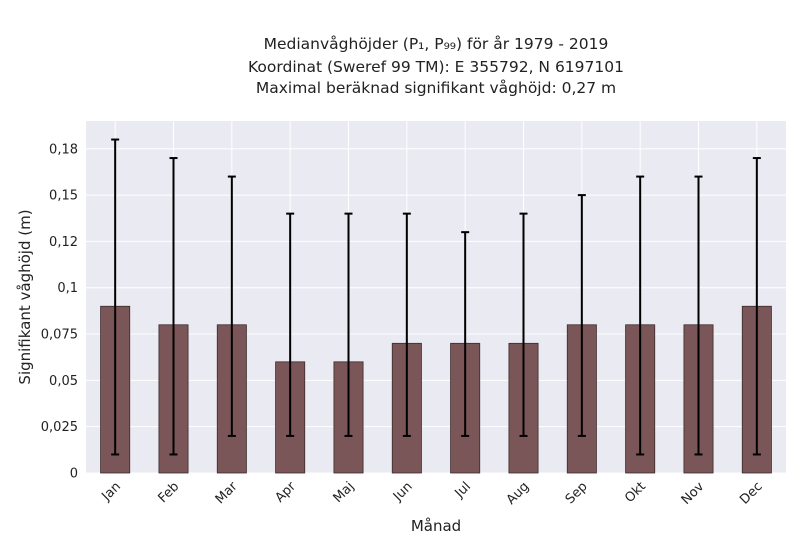 The image size is (800, 550). I want to click on y-tick-label: 0,025, so click(59, 427).